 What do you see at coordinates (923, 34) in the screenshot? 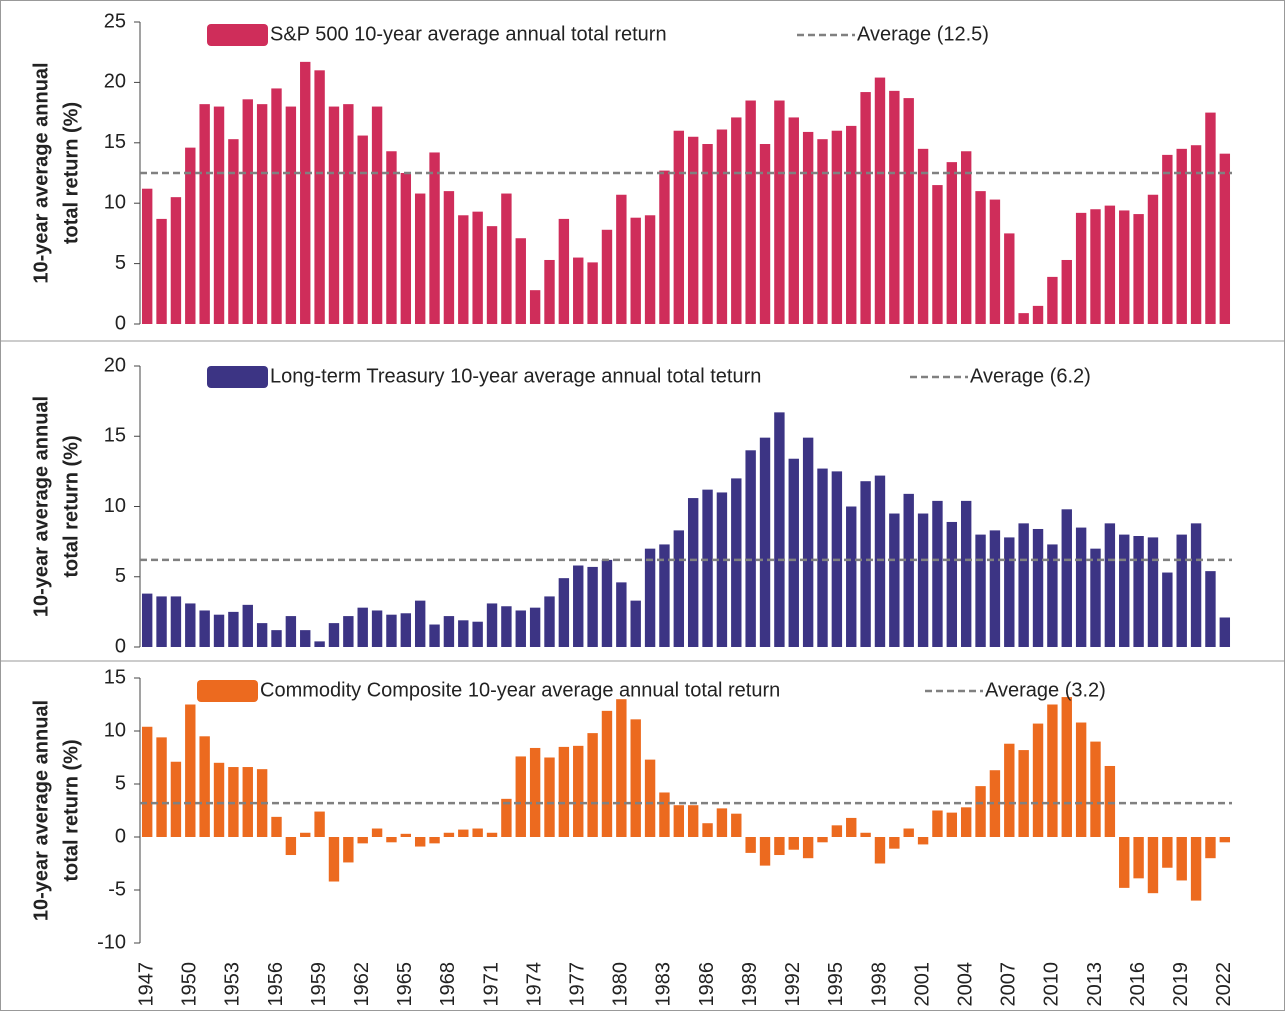
I see `legend-label: Average (12.5)` at bounding box center [923, 34].